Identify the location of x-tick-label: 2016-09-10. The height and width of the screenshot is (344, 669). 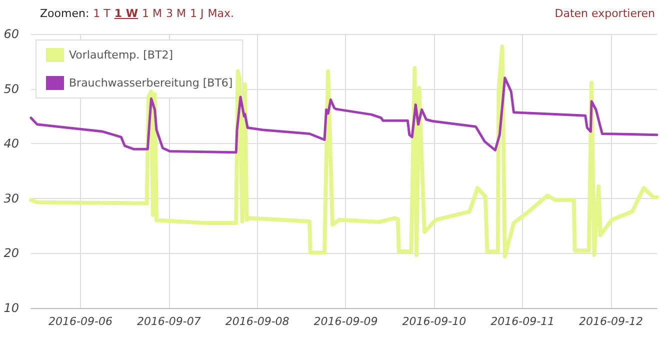
(434, 321).